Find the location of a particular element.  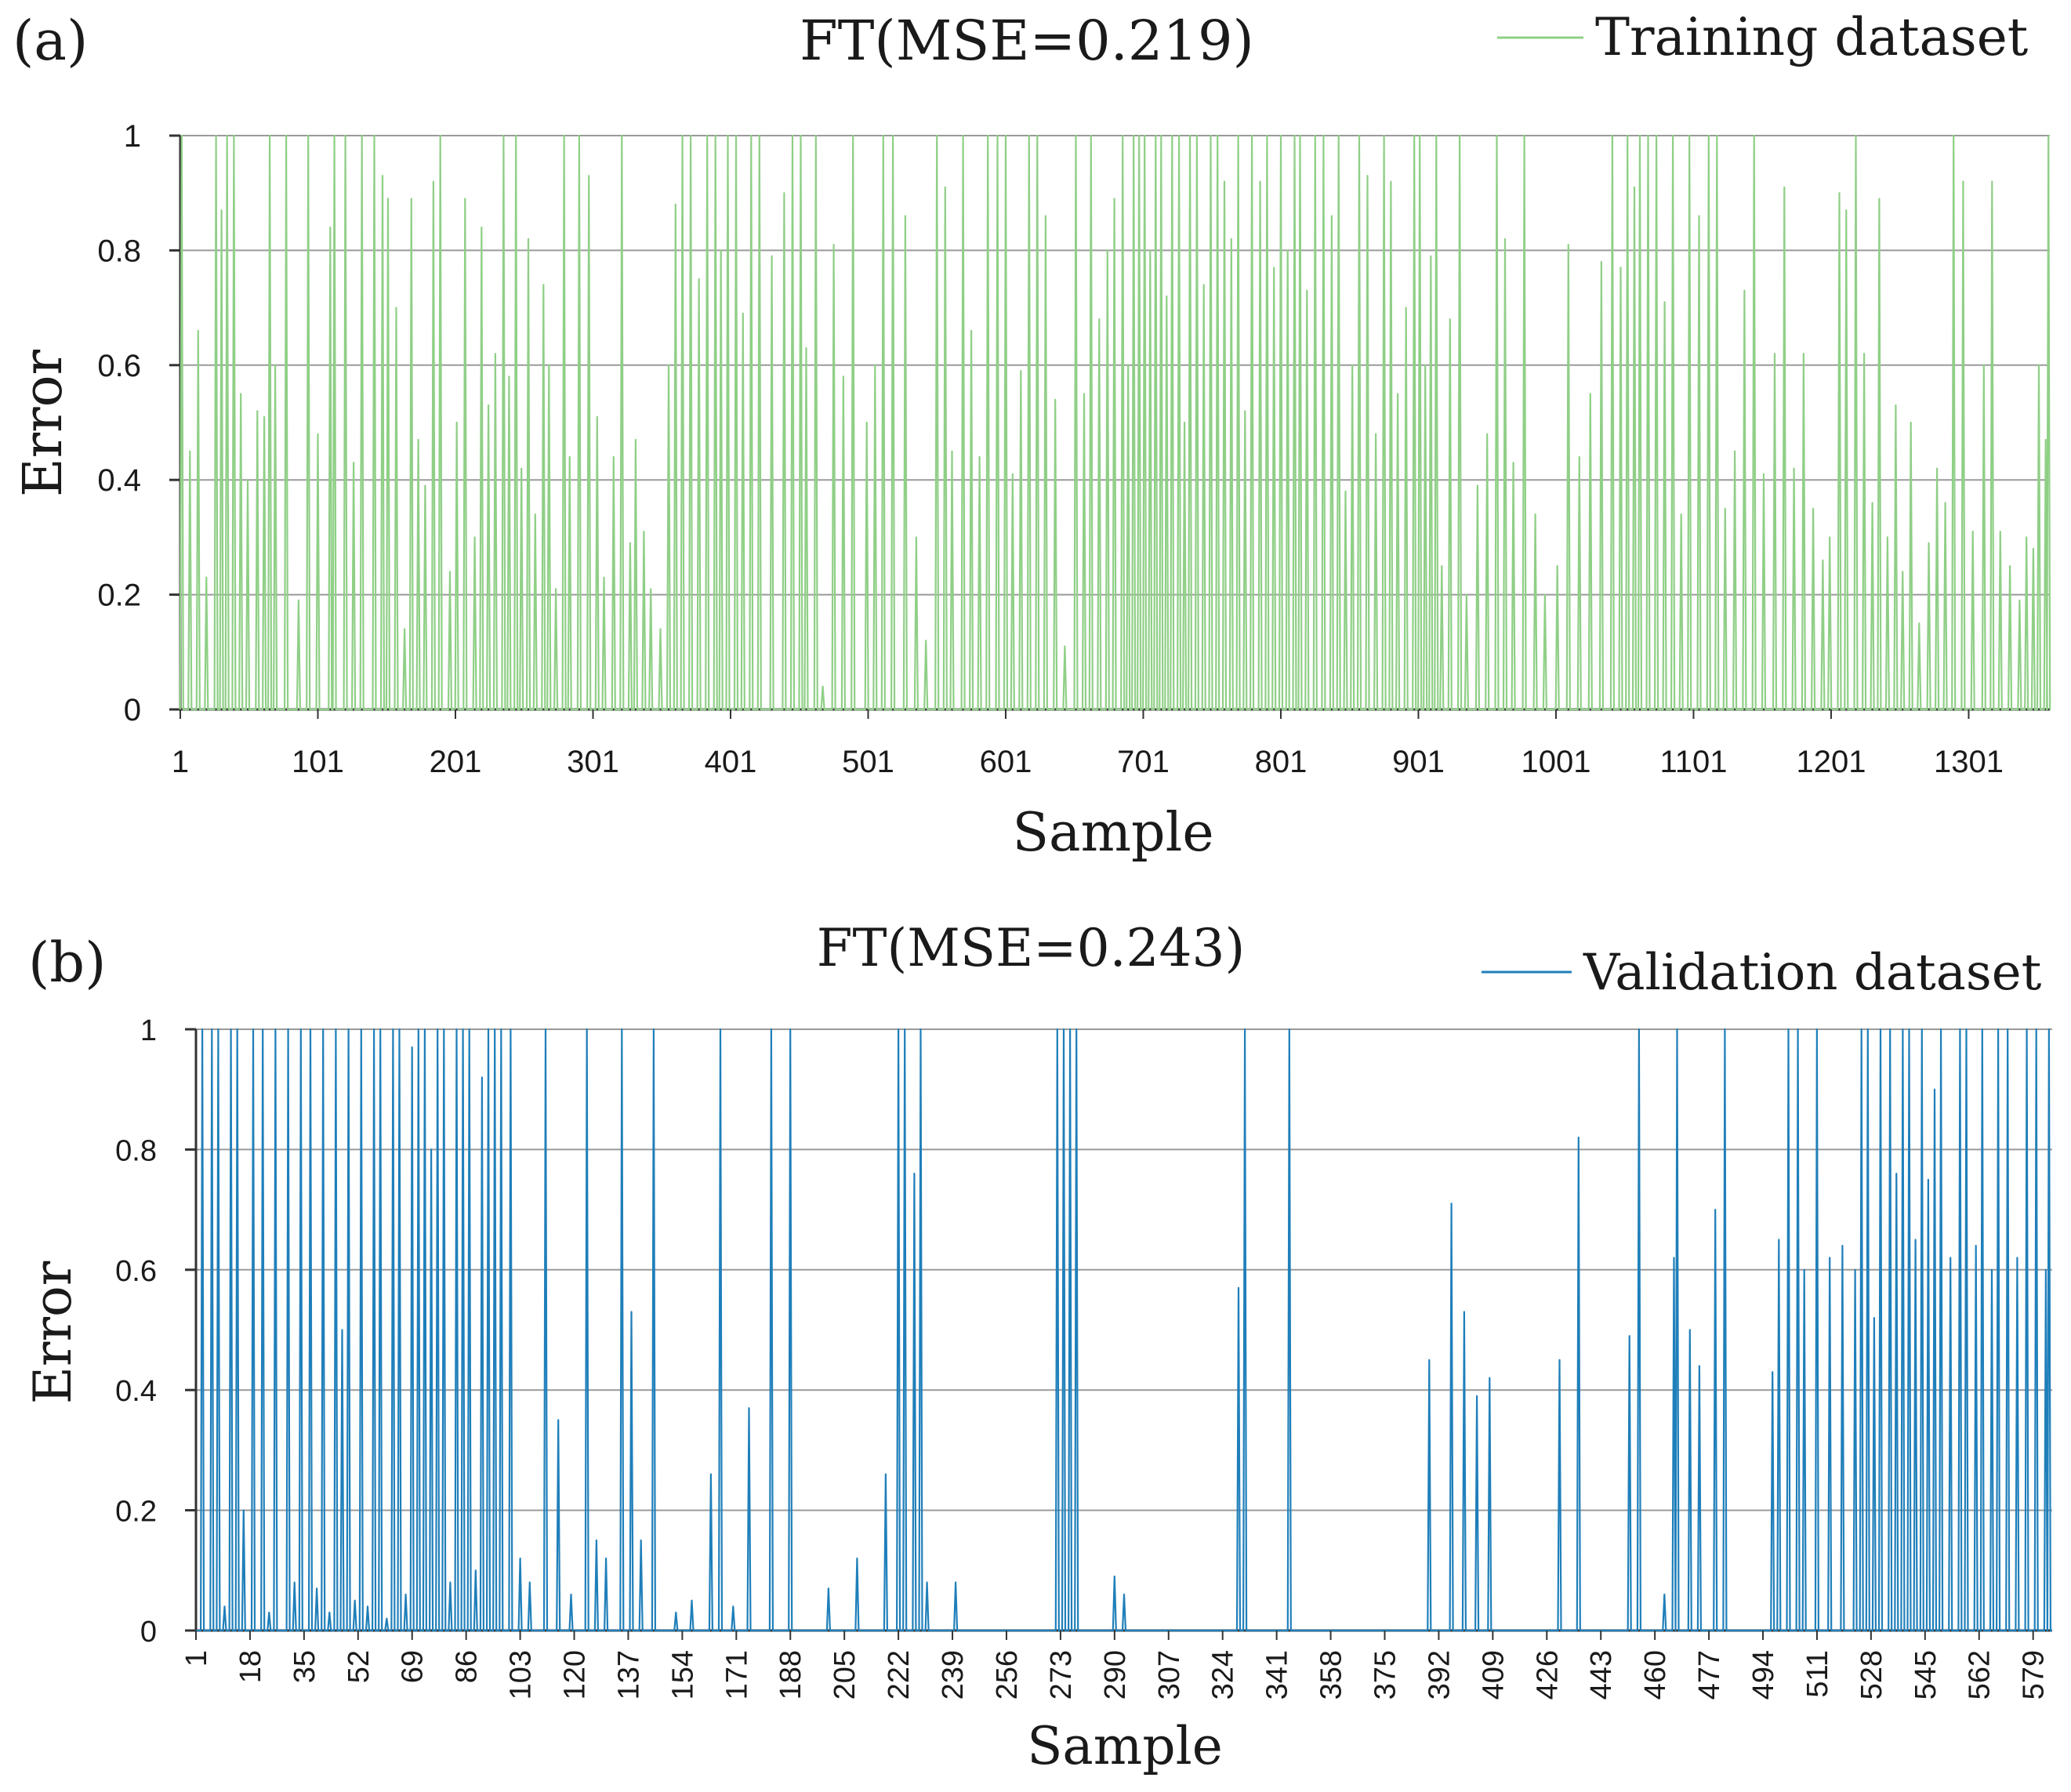

panel-b-xtick-label: 528 is located at coordinates (1872, 1674).